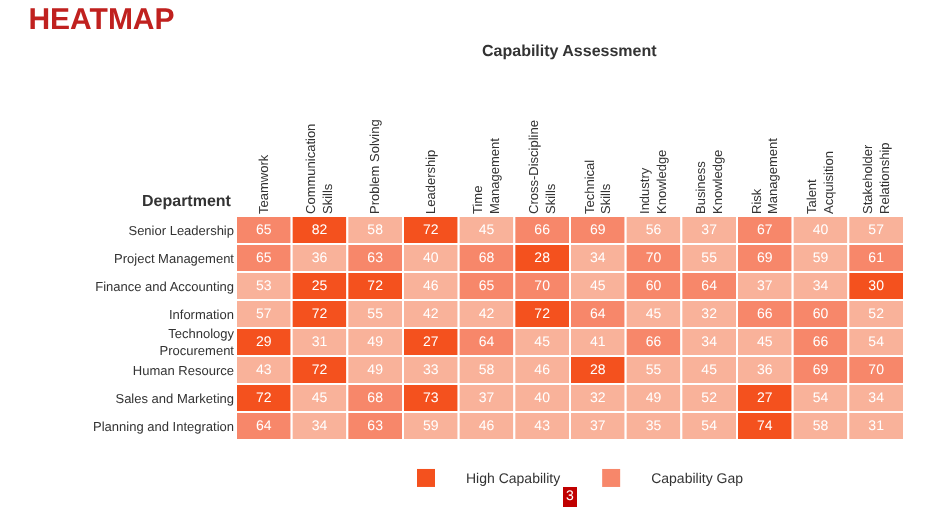 This screenshot has width=948, height=532. I want to click on y-axis-title: Department, so click(187, 201).